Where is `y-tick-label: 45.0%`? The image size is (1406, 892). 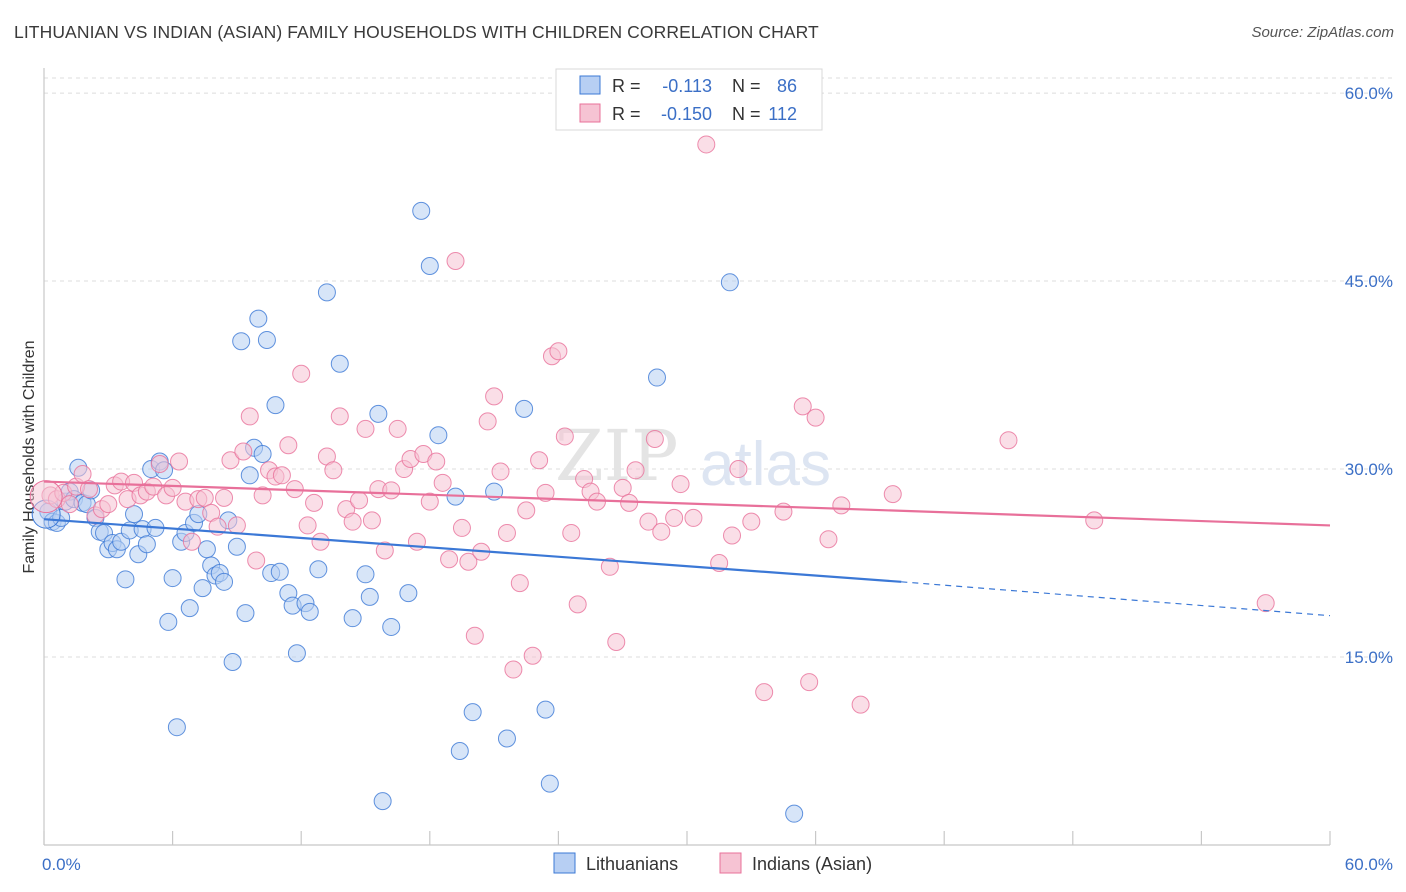
y-tick-label: 45.0% is located at coordinates (1369, 281).